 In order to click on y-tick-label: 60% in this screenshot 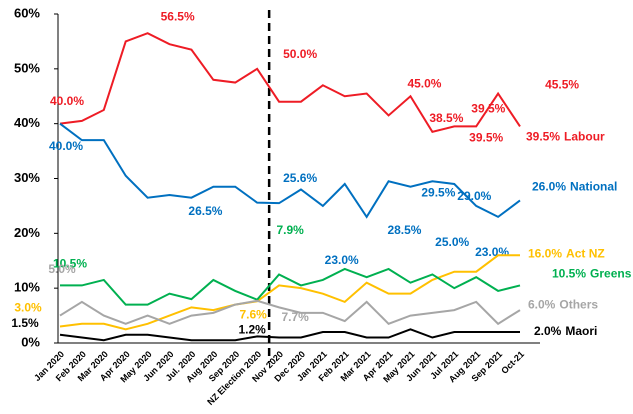, I will do `click(27, 12)`.